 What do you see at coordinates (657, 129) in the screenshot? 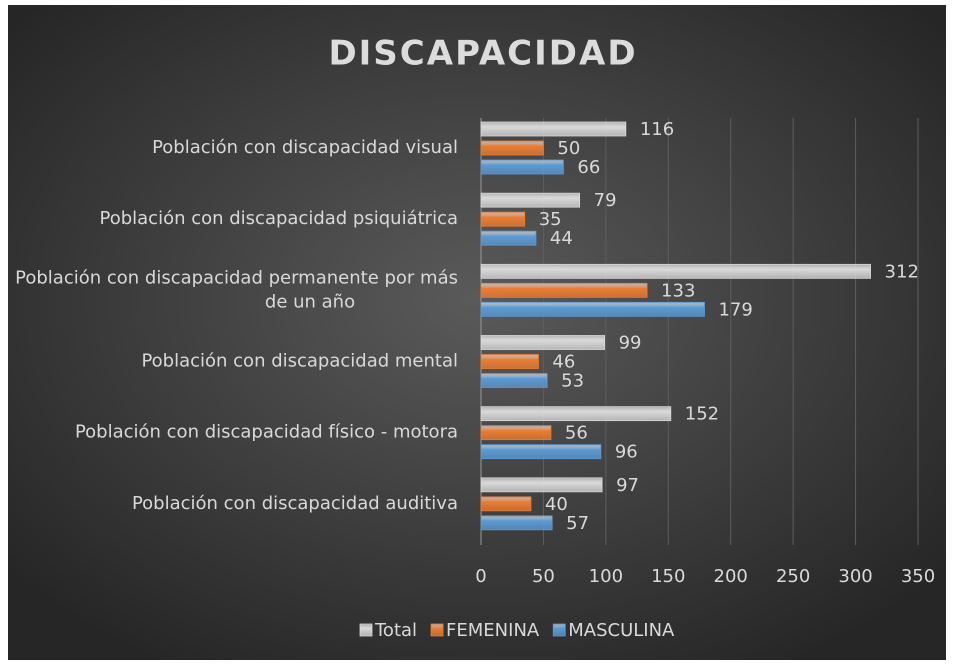
I see `data-label: 116` at bounding box center [657, 129].